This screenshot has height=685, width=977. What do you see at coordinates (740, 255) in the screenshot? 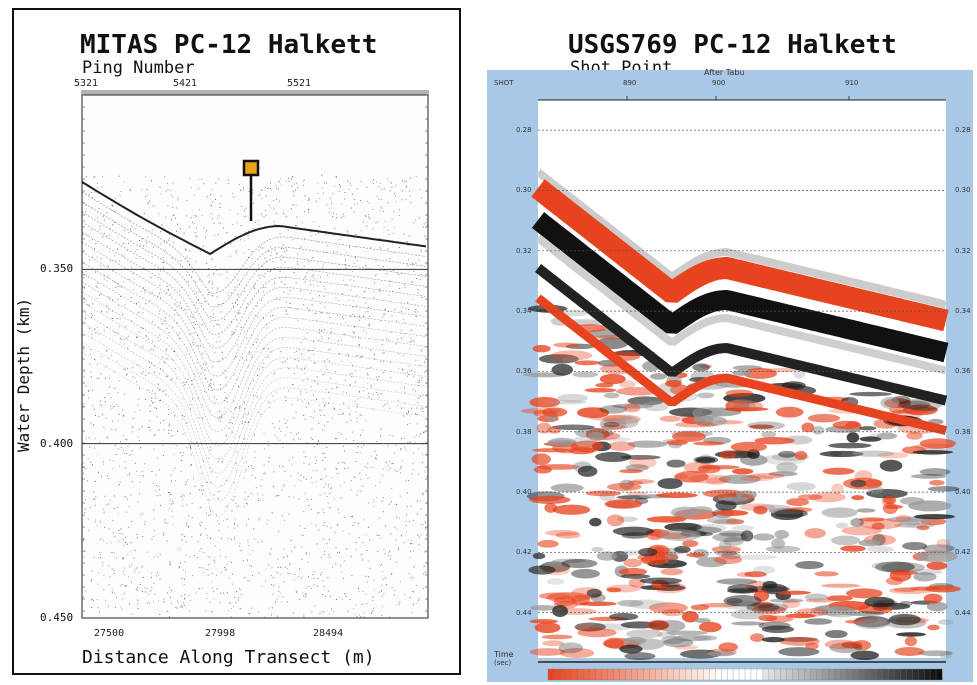
I see `usgs-seafloor-band` at bounding box center [740, 255].